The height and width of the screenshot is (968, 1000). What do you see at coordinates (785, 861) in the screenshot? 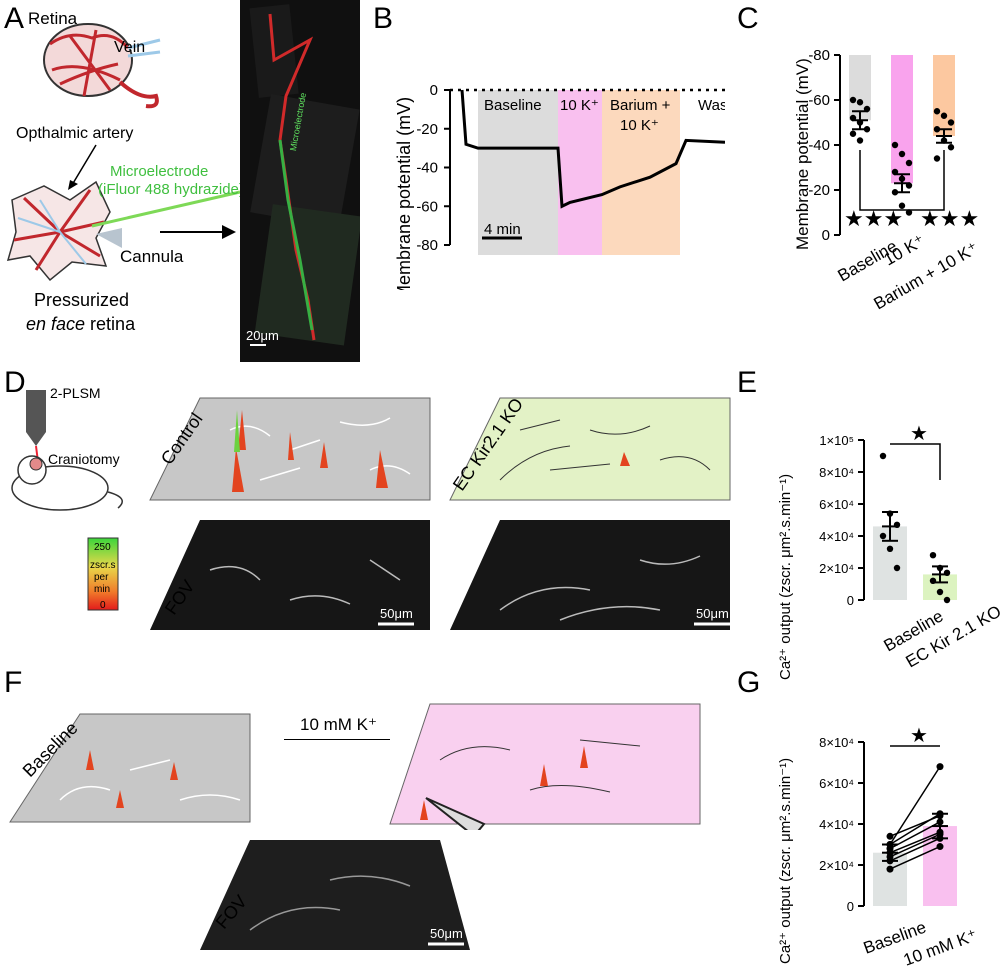
I see `g-ylabel: Ca²⁺ output (zscr. μm².s.min⁻¹)` at bounding box center [785, 861].